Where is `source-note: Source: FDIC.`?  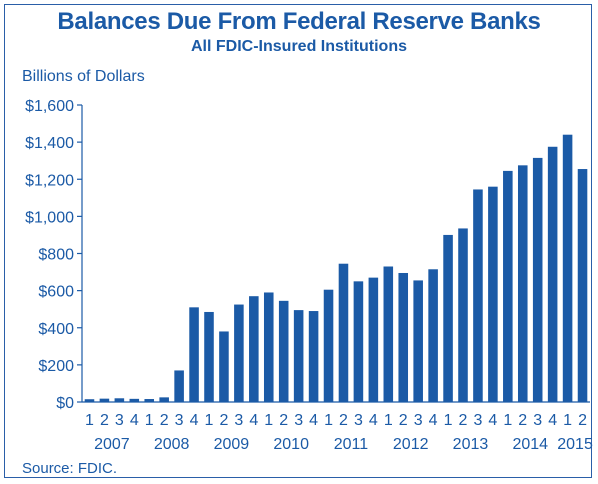
source-note: Source: FDIC. is located at coordinates (70, 468).